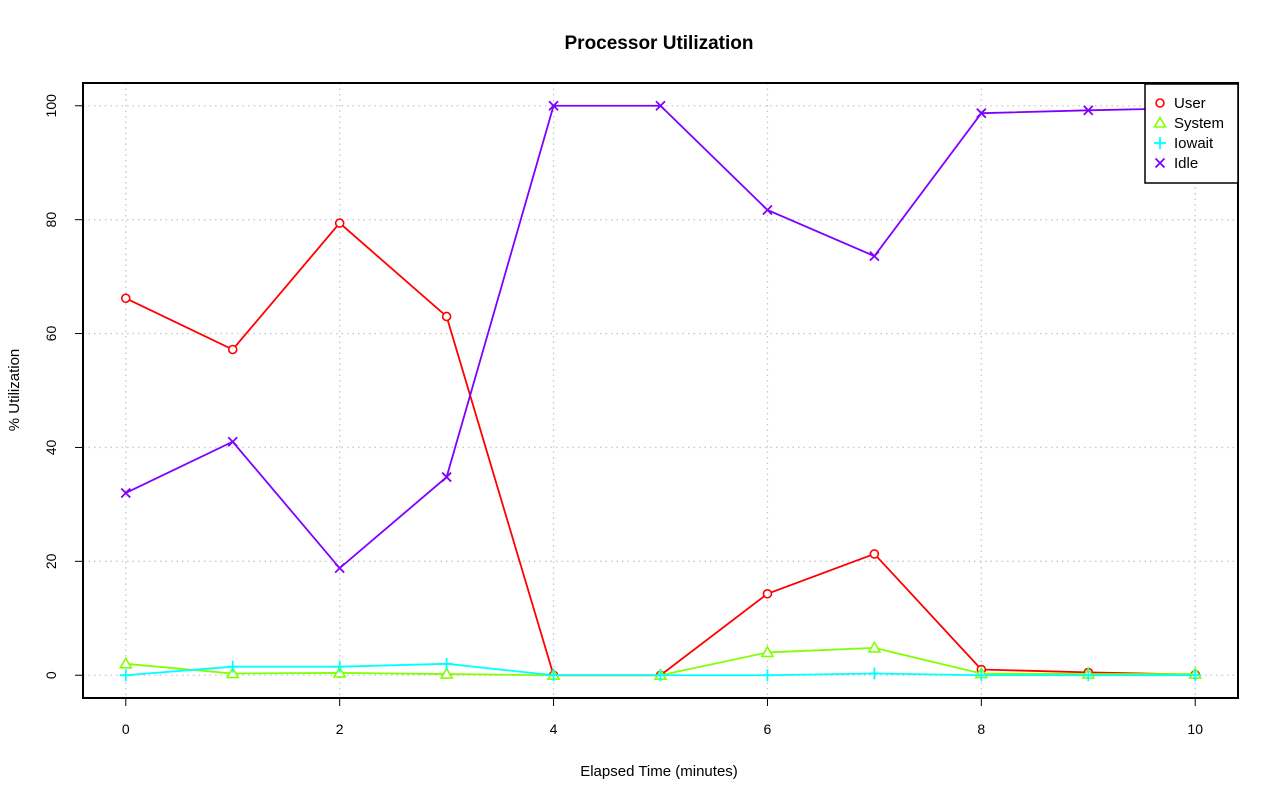 Image resolution: width=1280 pixels, height=801 pixels. Describe the element at coordinates (51, 447) in the screenshot. I see `y-tick-label: 40` at that location.